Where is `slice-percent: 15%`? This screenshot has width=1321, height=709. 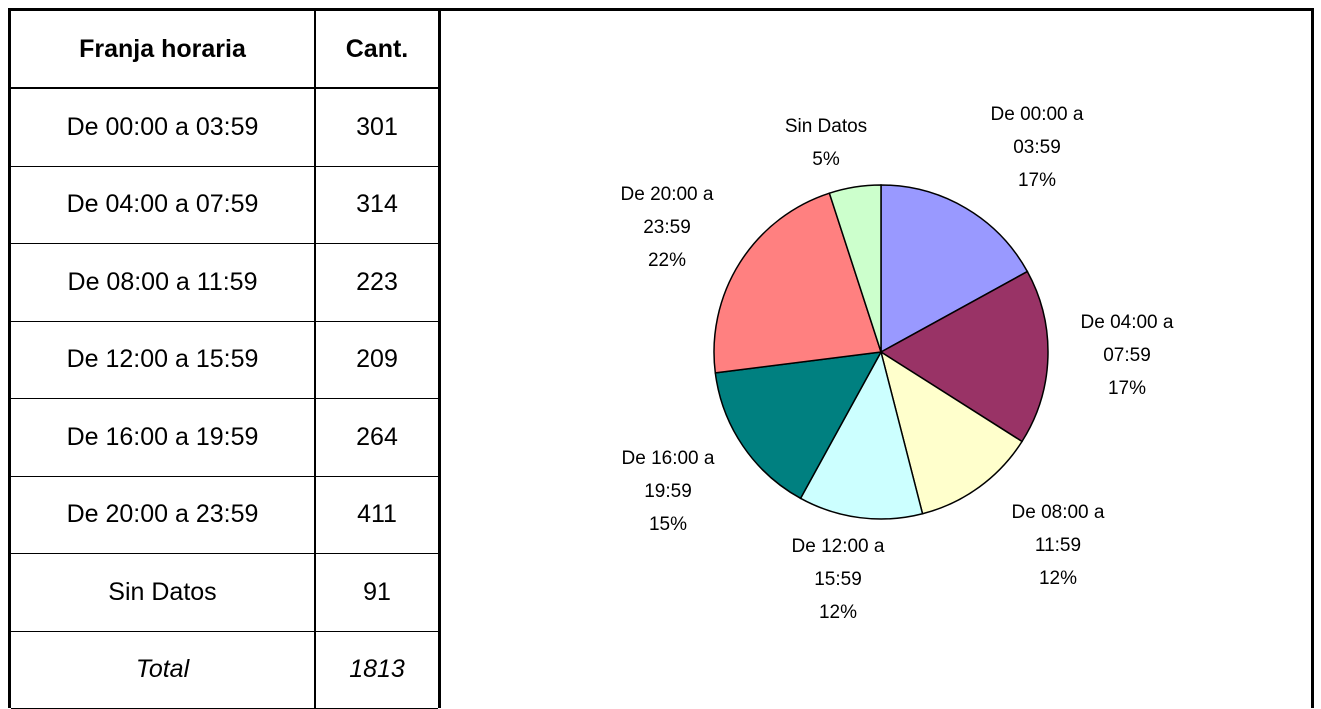 slice-percent: 15% is located at coordinates (668, 524).